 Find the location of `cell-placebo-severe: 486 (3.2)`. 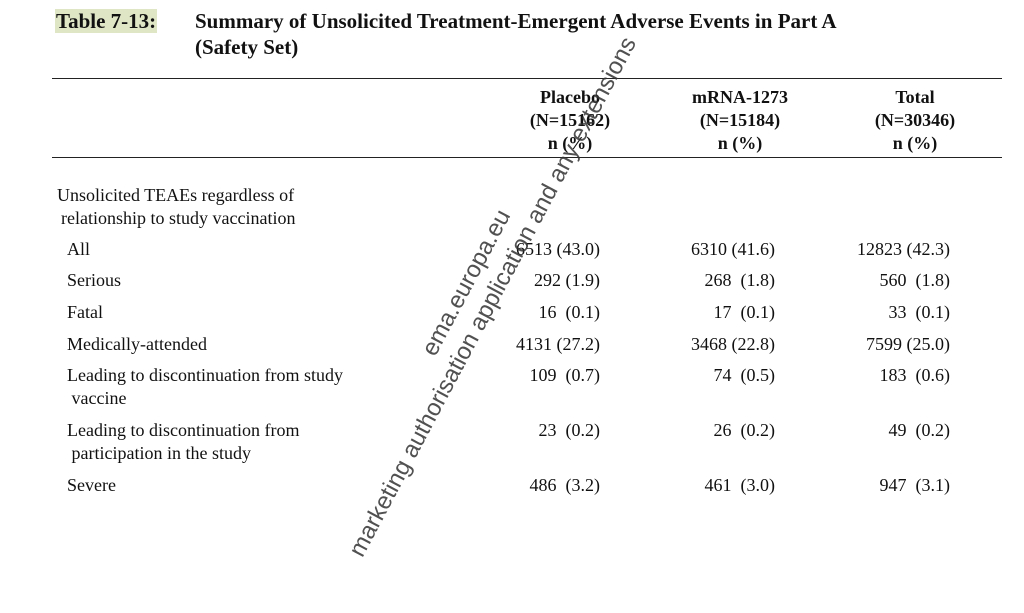

cell-placebo-severe: 486 (3.2) is located at coordinates (565, 485).